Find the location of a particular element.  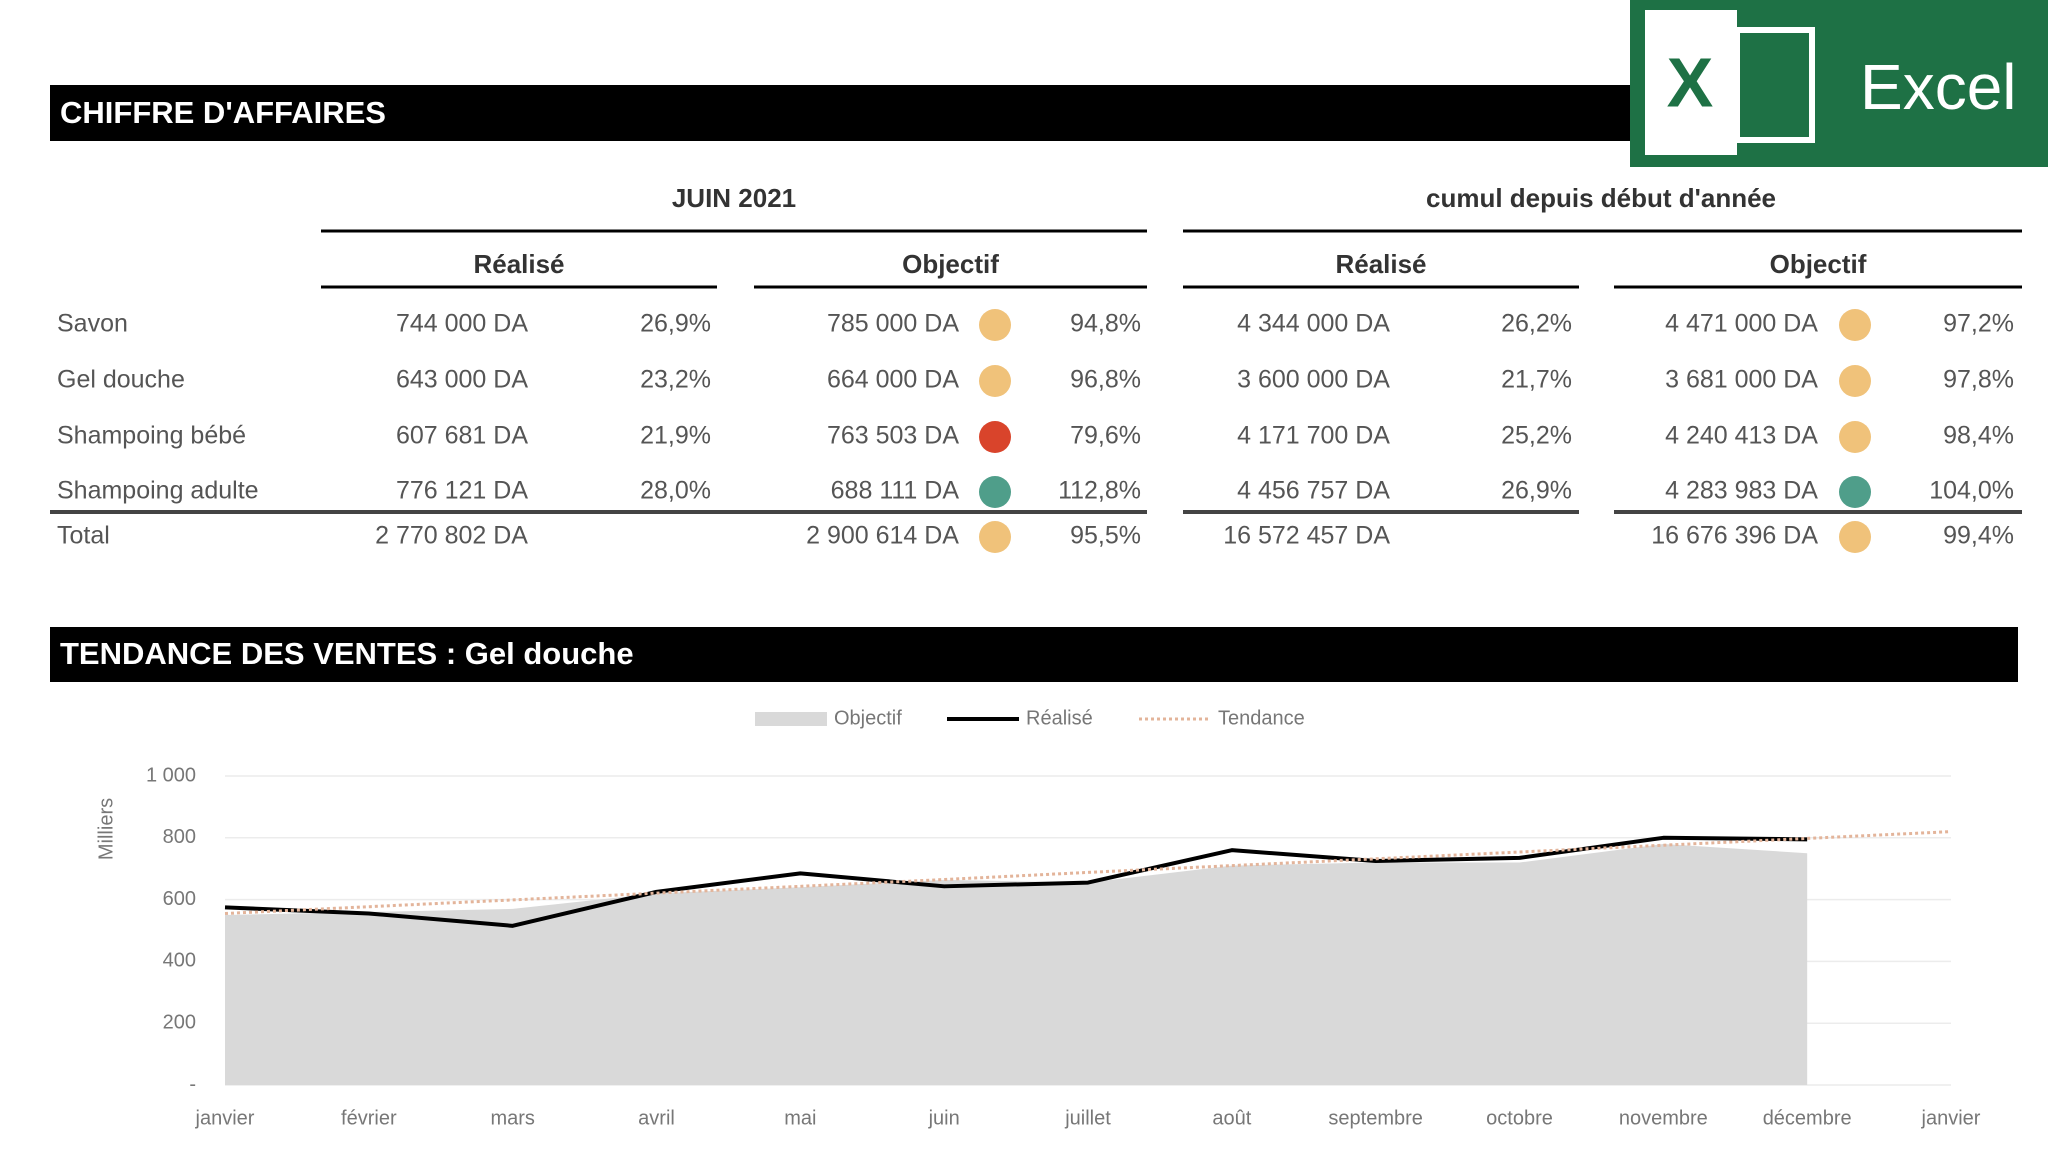

cell: 785 000 DA is located at coordinates (893, 324).